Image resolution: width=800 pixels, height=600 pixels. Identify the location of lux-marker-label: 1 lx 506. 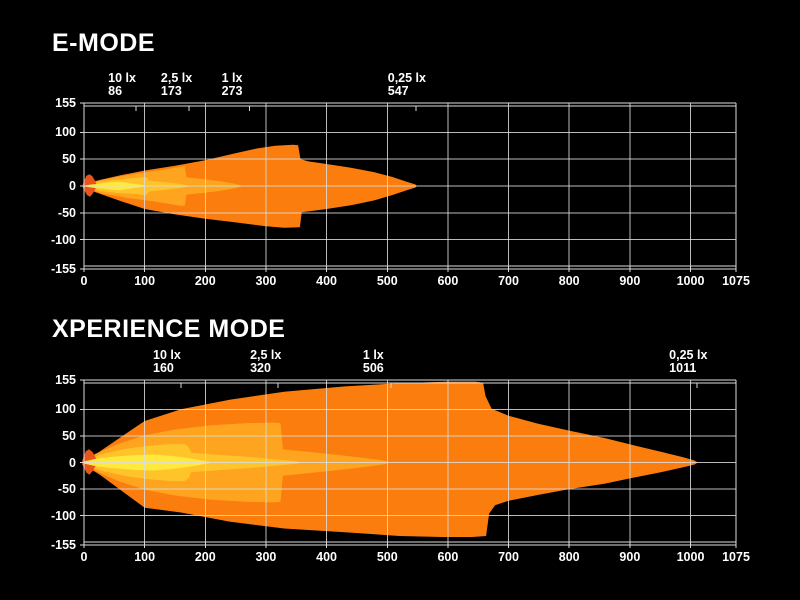
(373, 362).